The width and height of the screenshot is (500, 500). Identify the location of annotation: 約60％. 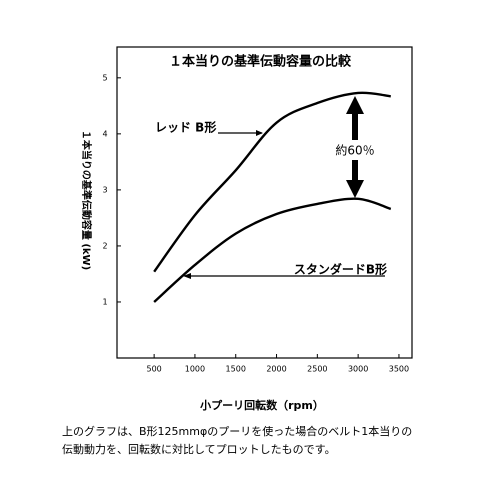
(354, 150).